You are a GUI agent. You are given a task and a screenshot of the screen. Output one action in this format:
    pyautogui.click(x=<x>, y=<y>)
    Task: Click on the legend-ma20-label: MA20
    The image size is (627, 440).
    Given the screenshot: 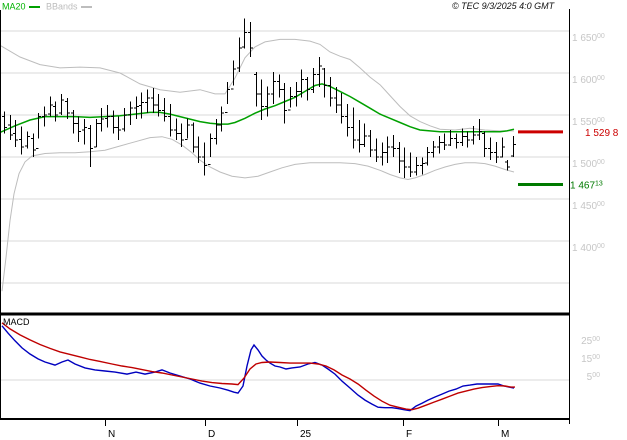 What is the action you would take?
    pyautogui.click(x=14, y=6)
    